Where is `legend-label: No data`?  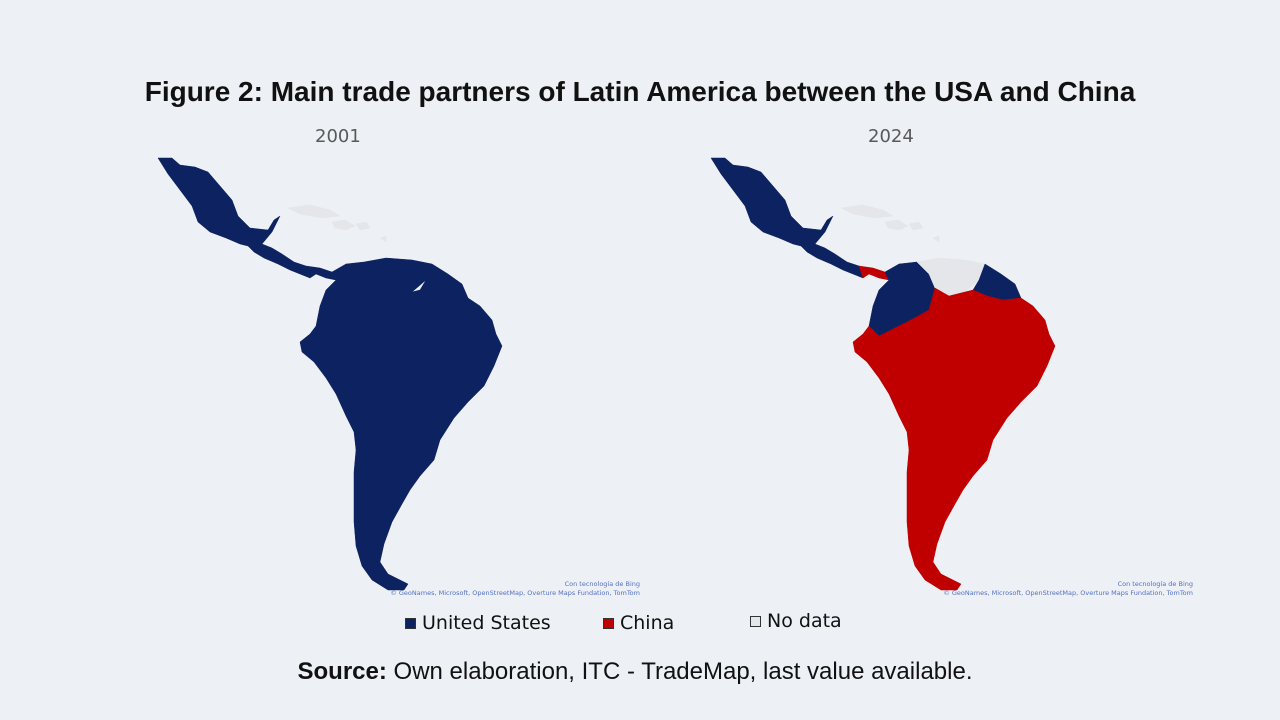 legend-label: No data is located at coordinates (804, 621).